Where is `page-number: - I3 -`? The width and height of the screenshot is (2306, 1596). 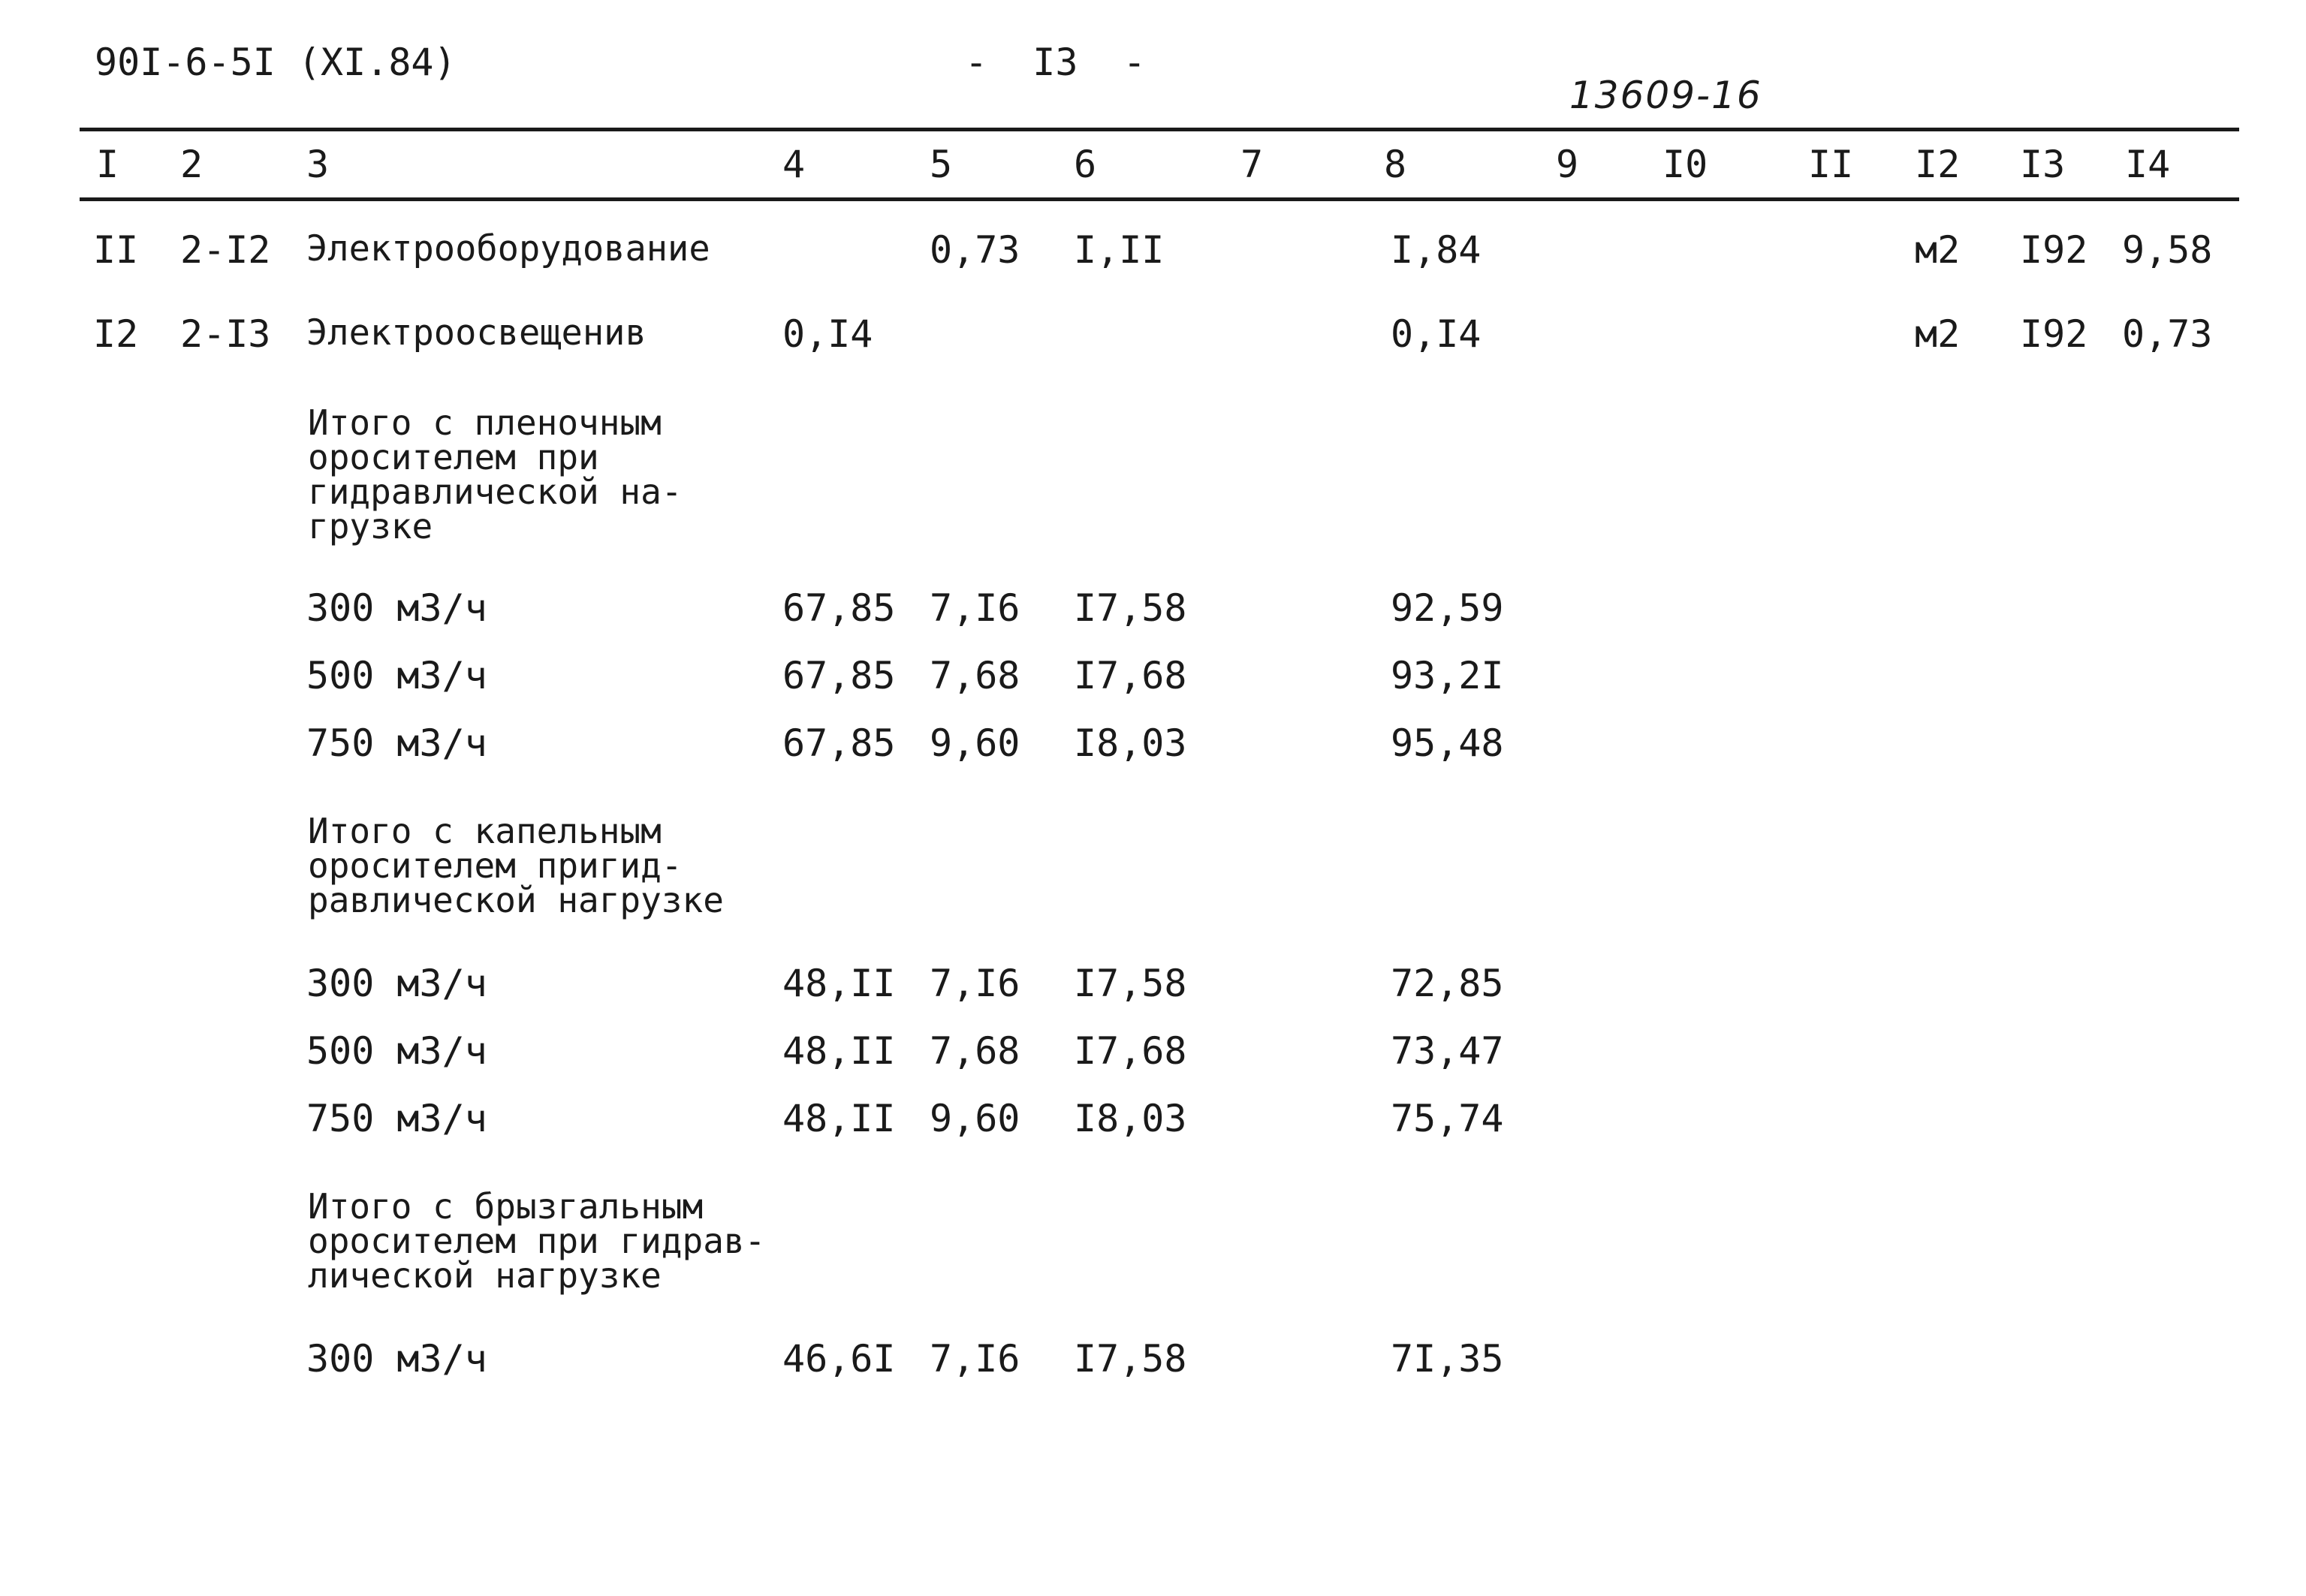
page-number: - I3 - is located at coordinates (1055, 62).